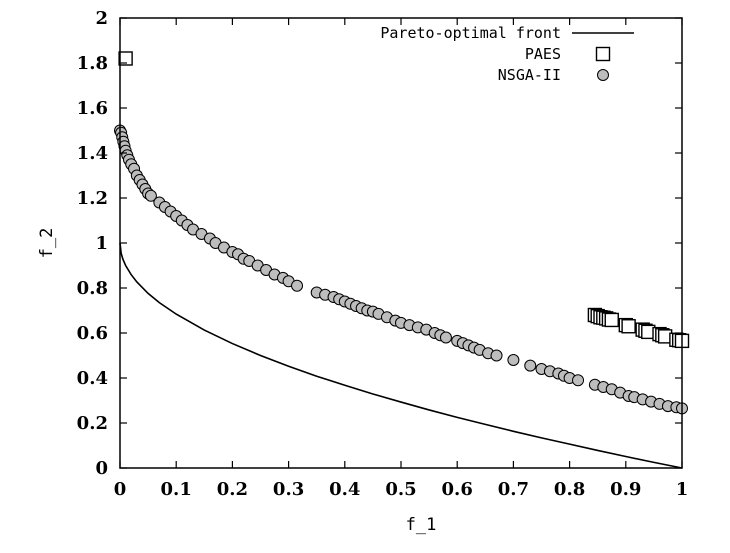 The image size is (730, 553). Describe the element at coordinates (625, 489) in the screenshot. I see `x-tick-label: 0.9` at that location.